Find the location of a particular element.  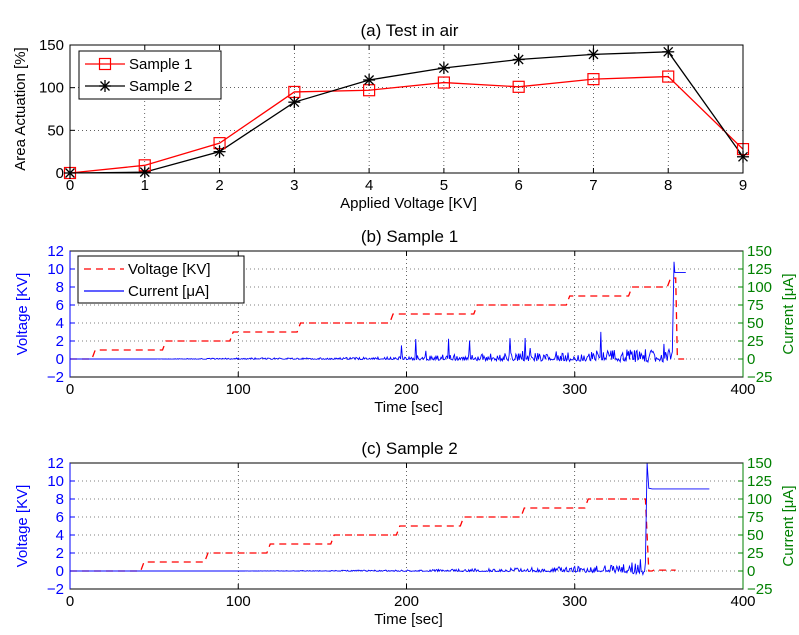

y-tick-label: 12 is located at coordinates (55, 251).